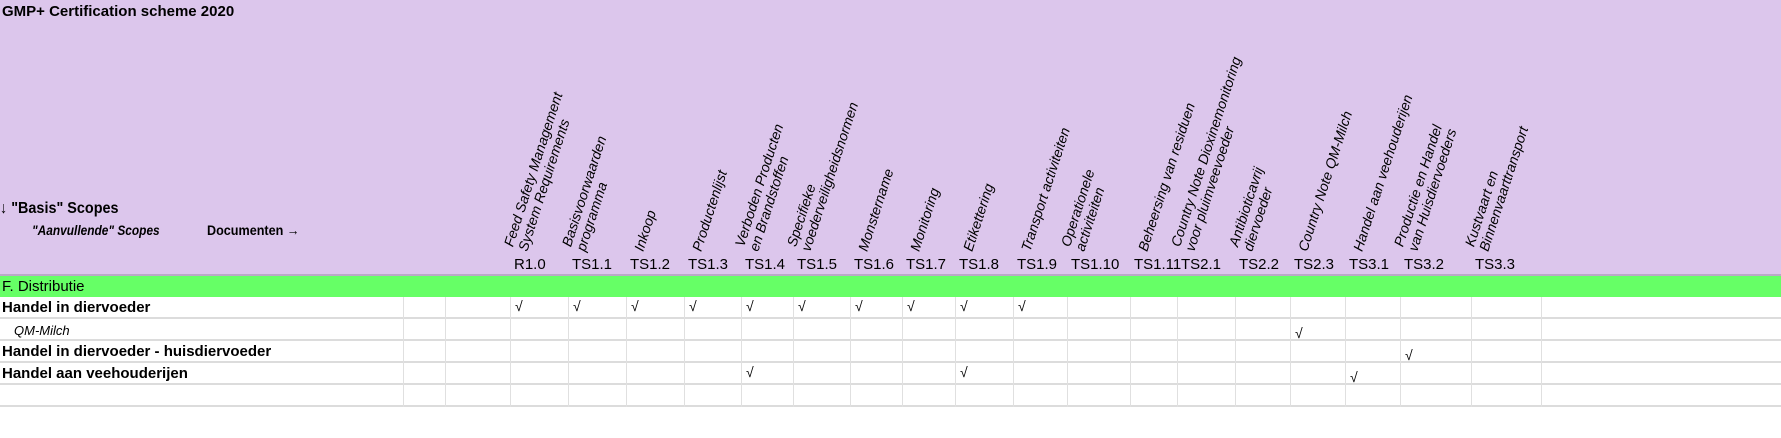 The width and height of the screenshot is (1781, 438). Describe the element at coordinates (765, 264) in the screenshot. I see `column-code: TS1.4` at that location.